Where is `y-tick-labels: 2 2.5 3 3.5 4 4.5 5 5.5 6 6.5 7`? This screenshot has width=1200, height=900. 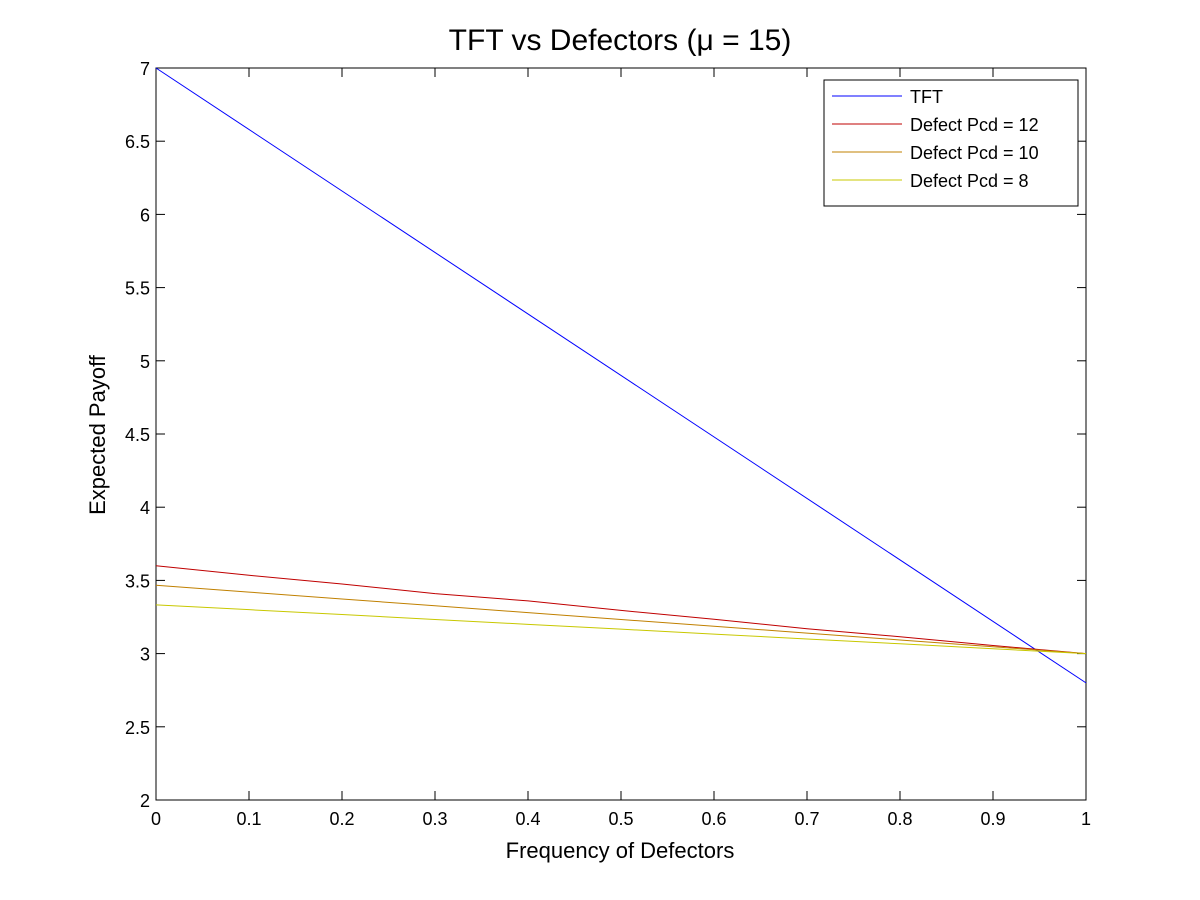
y-tick-labels: 2 2.5 3 3.5 4 4.5 5 5.5 6 6.5 7 is located at coordinates (137, 435).